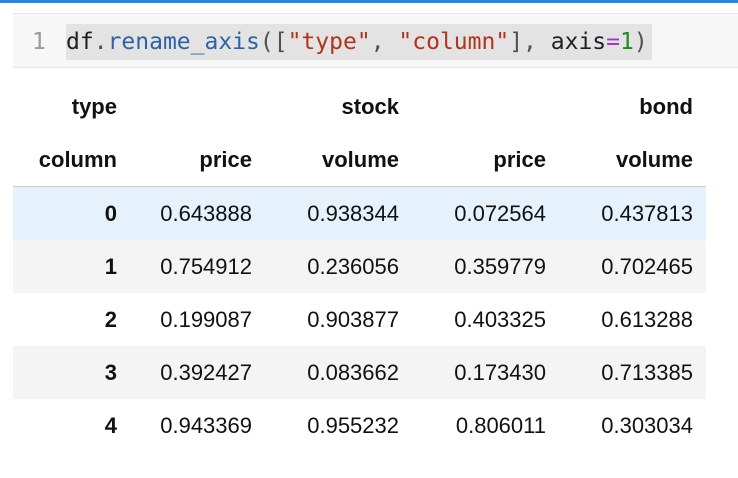 The image size is (738, 478). Describe the element at coordinates (353, 319) in the screenshot. I see `table-cell: 0.903877` at that location.